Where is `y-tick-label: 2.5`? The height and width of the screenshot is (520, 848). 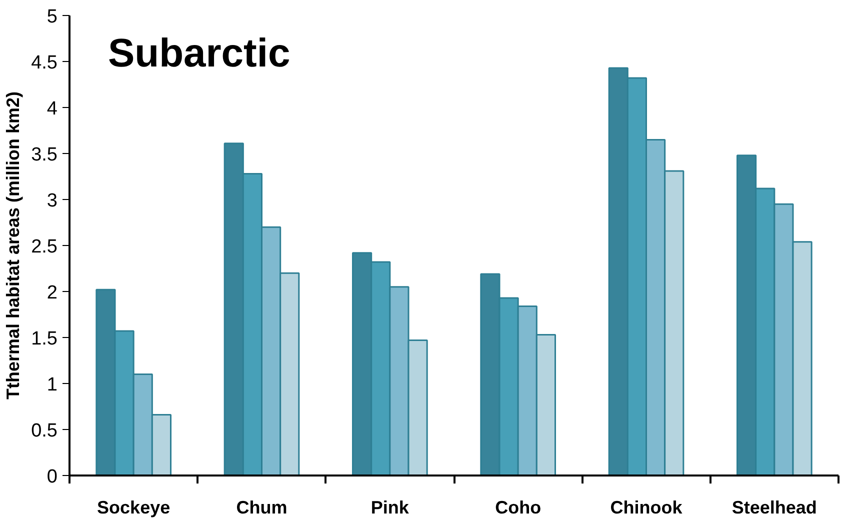
y-tick-label: 2.5 is located at coordinates (44, 247).